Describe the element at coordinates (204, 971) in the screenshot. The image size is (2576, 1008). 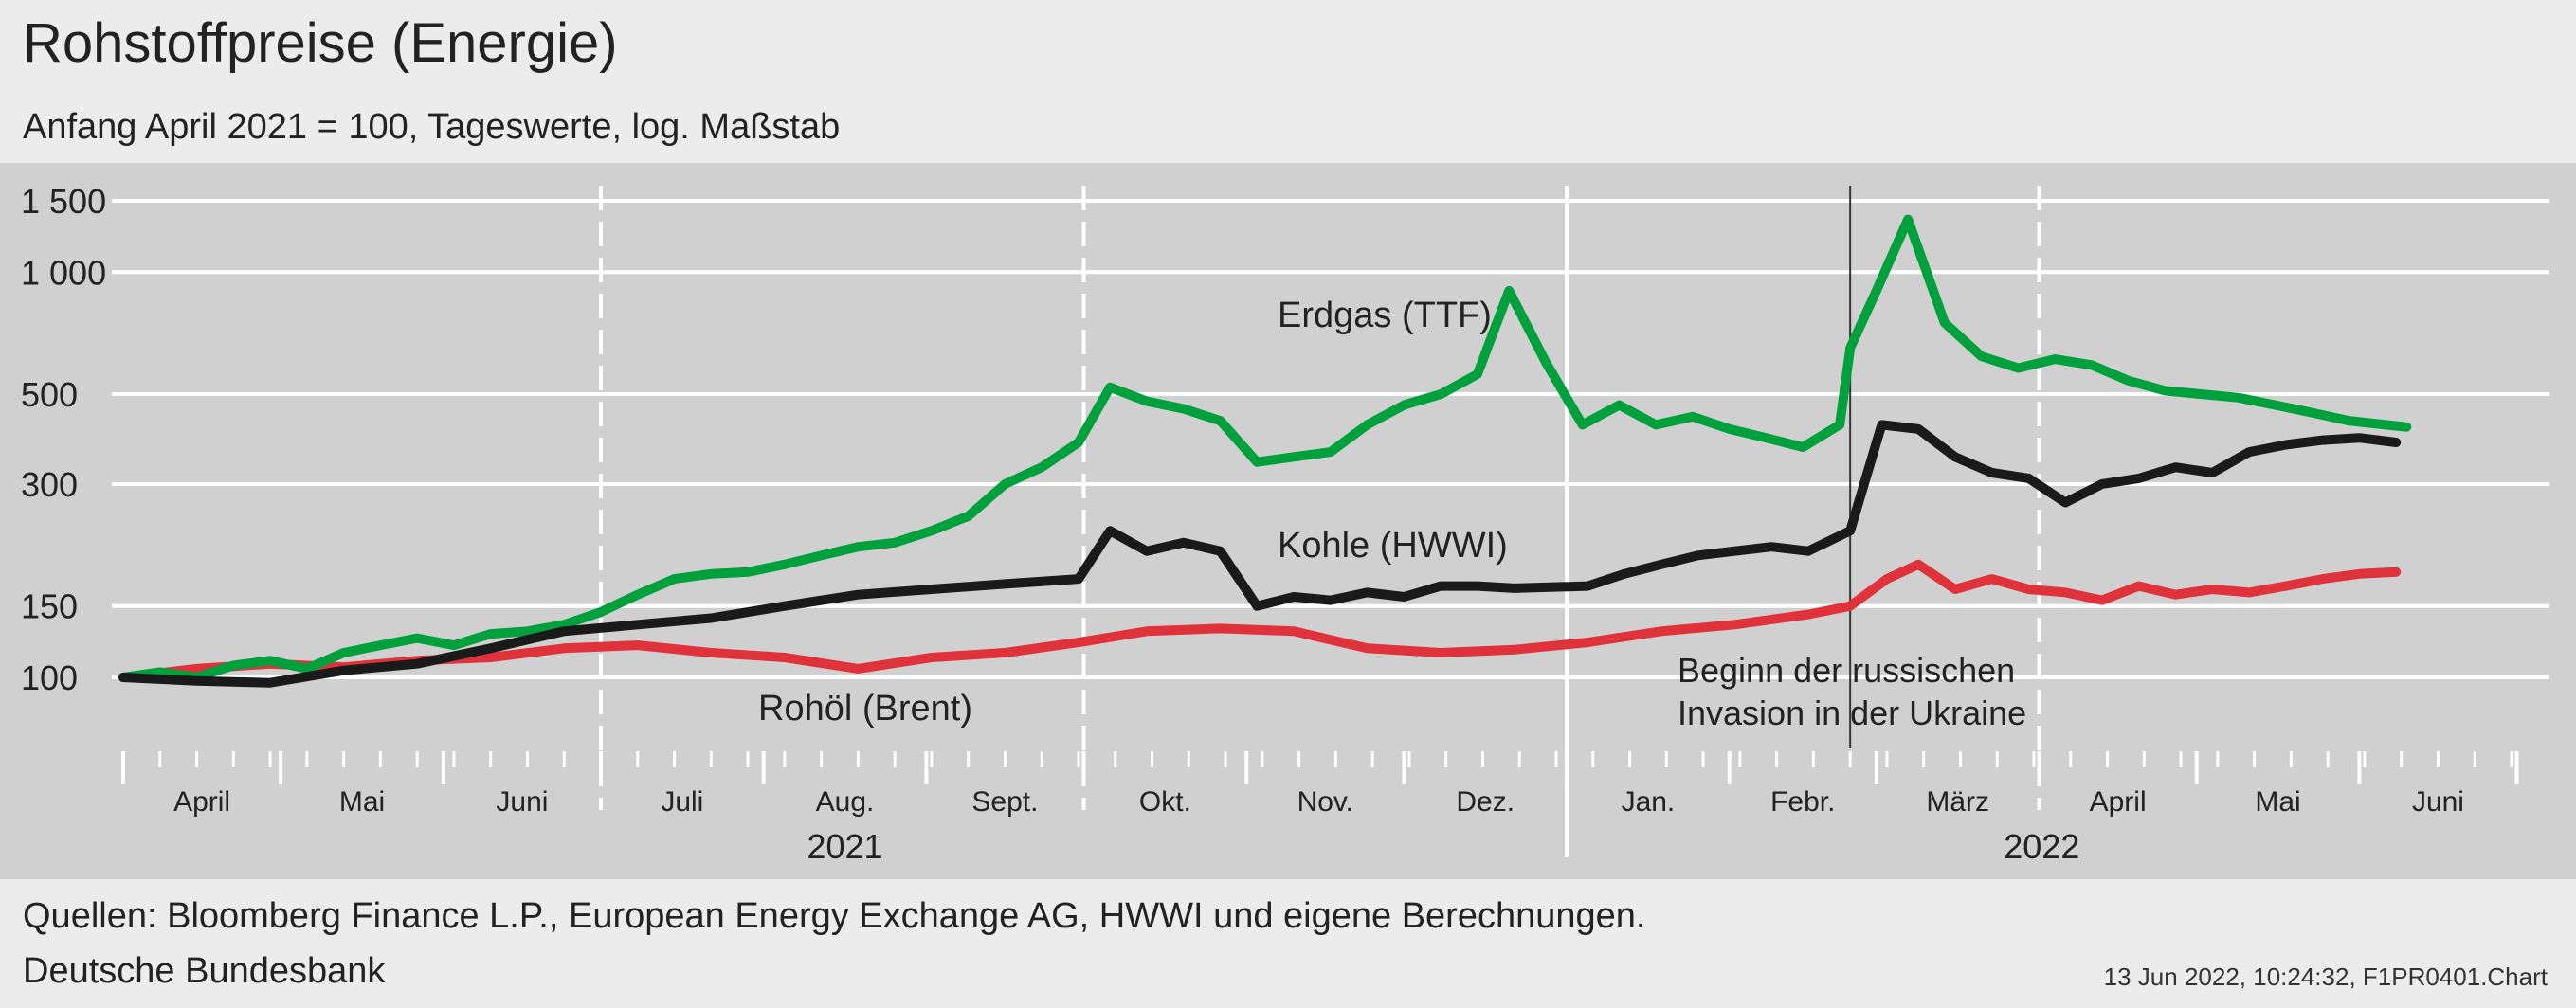
I see `publisher-name: Deutsche Bundesbank` at that location.